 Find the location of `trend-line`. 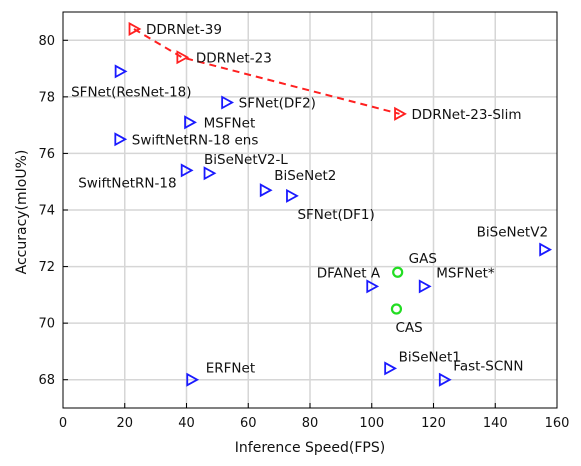

trend-line is located at coordinates (266, 71).